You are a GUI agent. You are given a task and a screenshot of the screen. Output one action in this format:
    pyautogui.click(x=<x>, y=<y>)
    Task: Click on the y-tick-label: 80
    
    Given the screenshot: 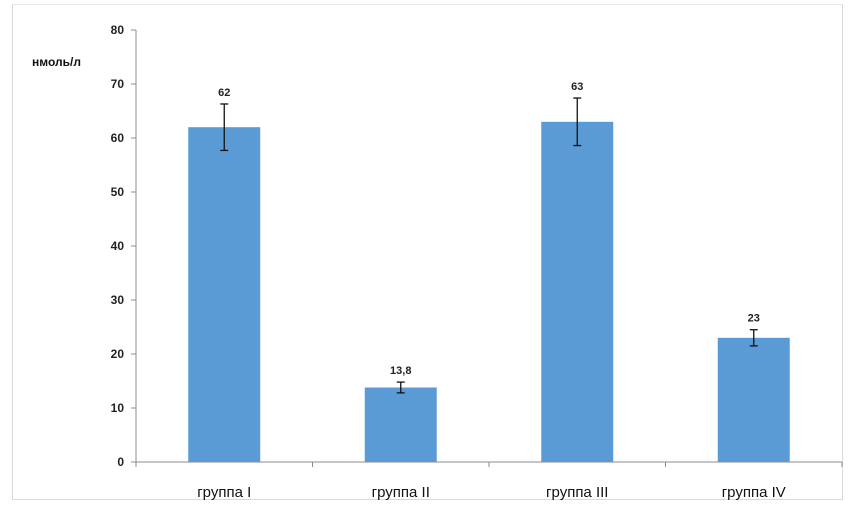 What is the action you would take?
    pyautogui.click(x=118, y=30)
    